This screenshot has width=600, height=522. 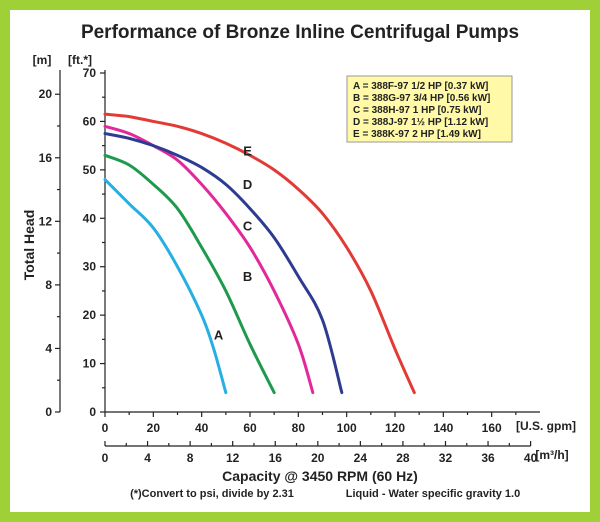 I want to click on y-secondary-tick-label: 4, so click(x=48, y=348).